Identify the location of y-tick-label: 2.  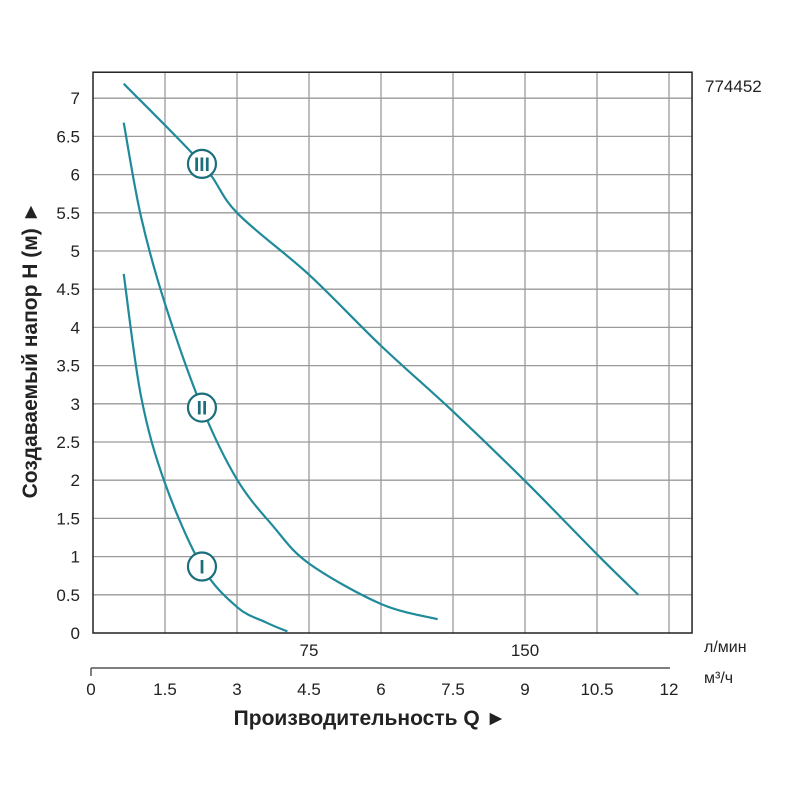
(75, 480).